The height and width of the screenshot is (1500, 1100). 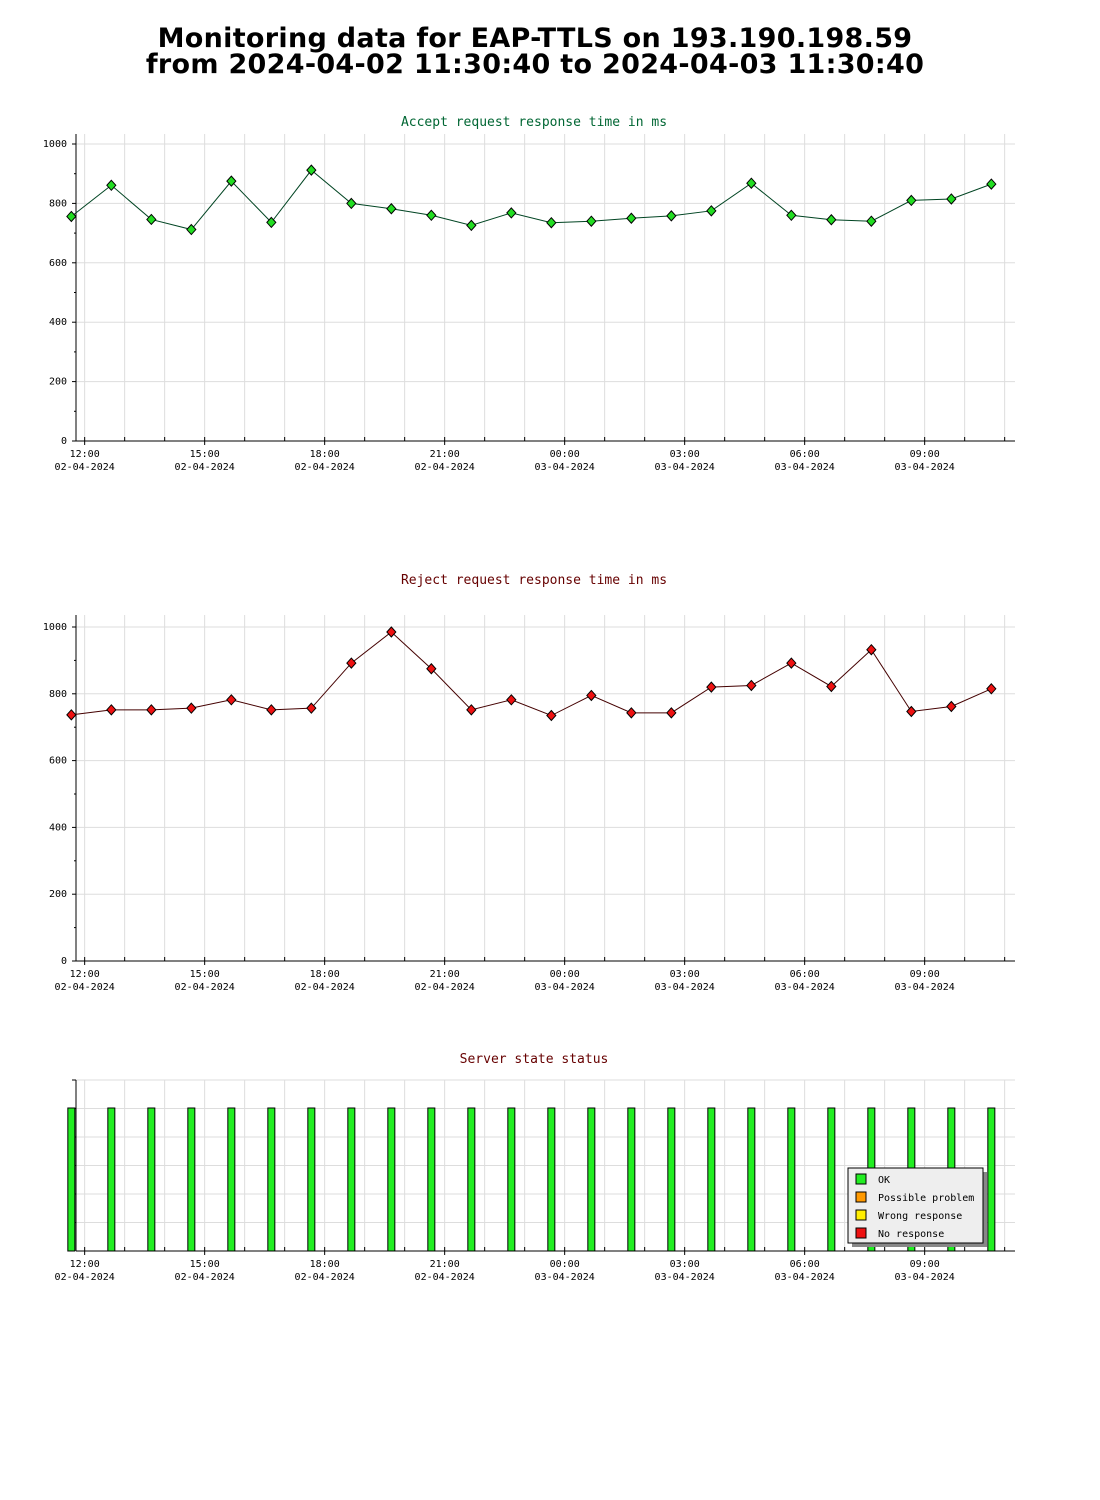 What do you see at coordinates (85, 974) in the screenshot?
I see `x-tick-label-time: 12:00` at bounding box center [85, 974].